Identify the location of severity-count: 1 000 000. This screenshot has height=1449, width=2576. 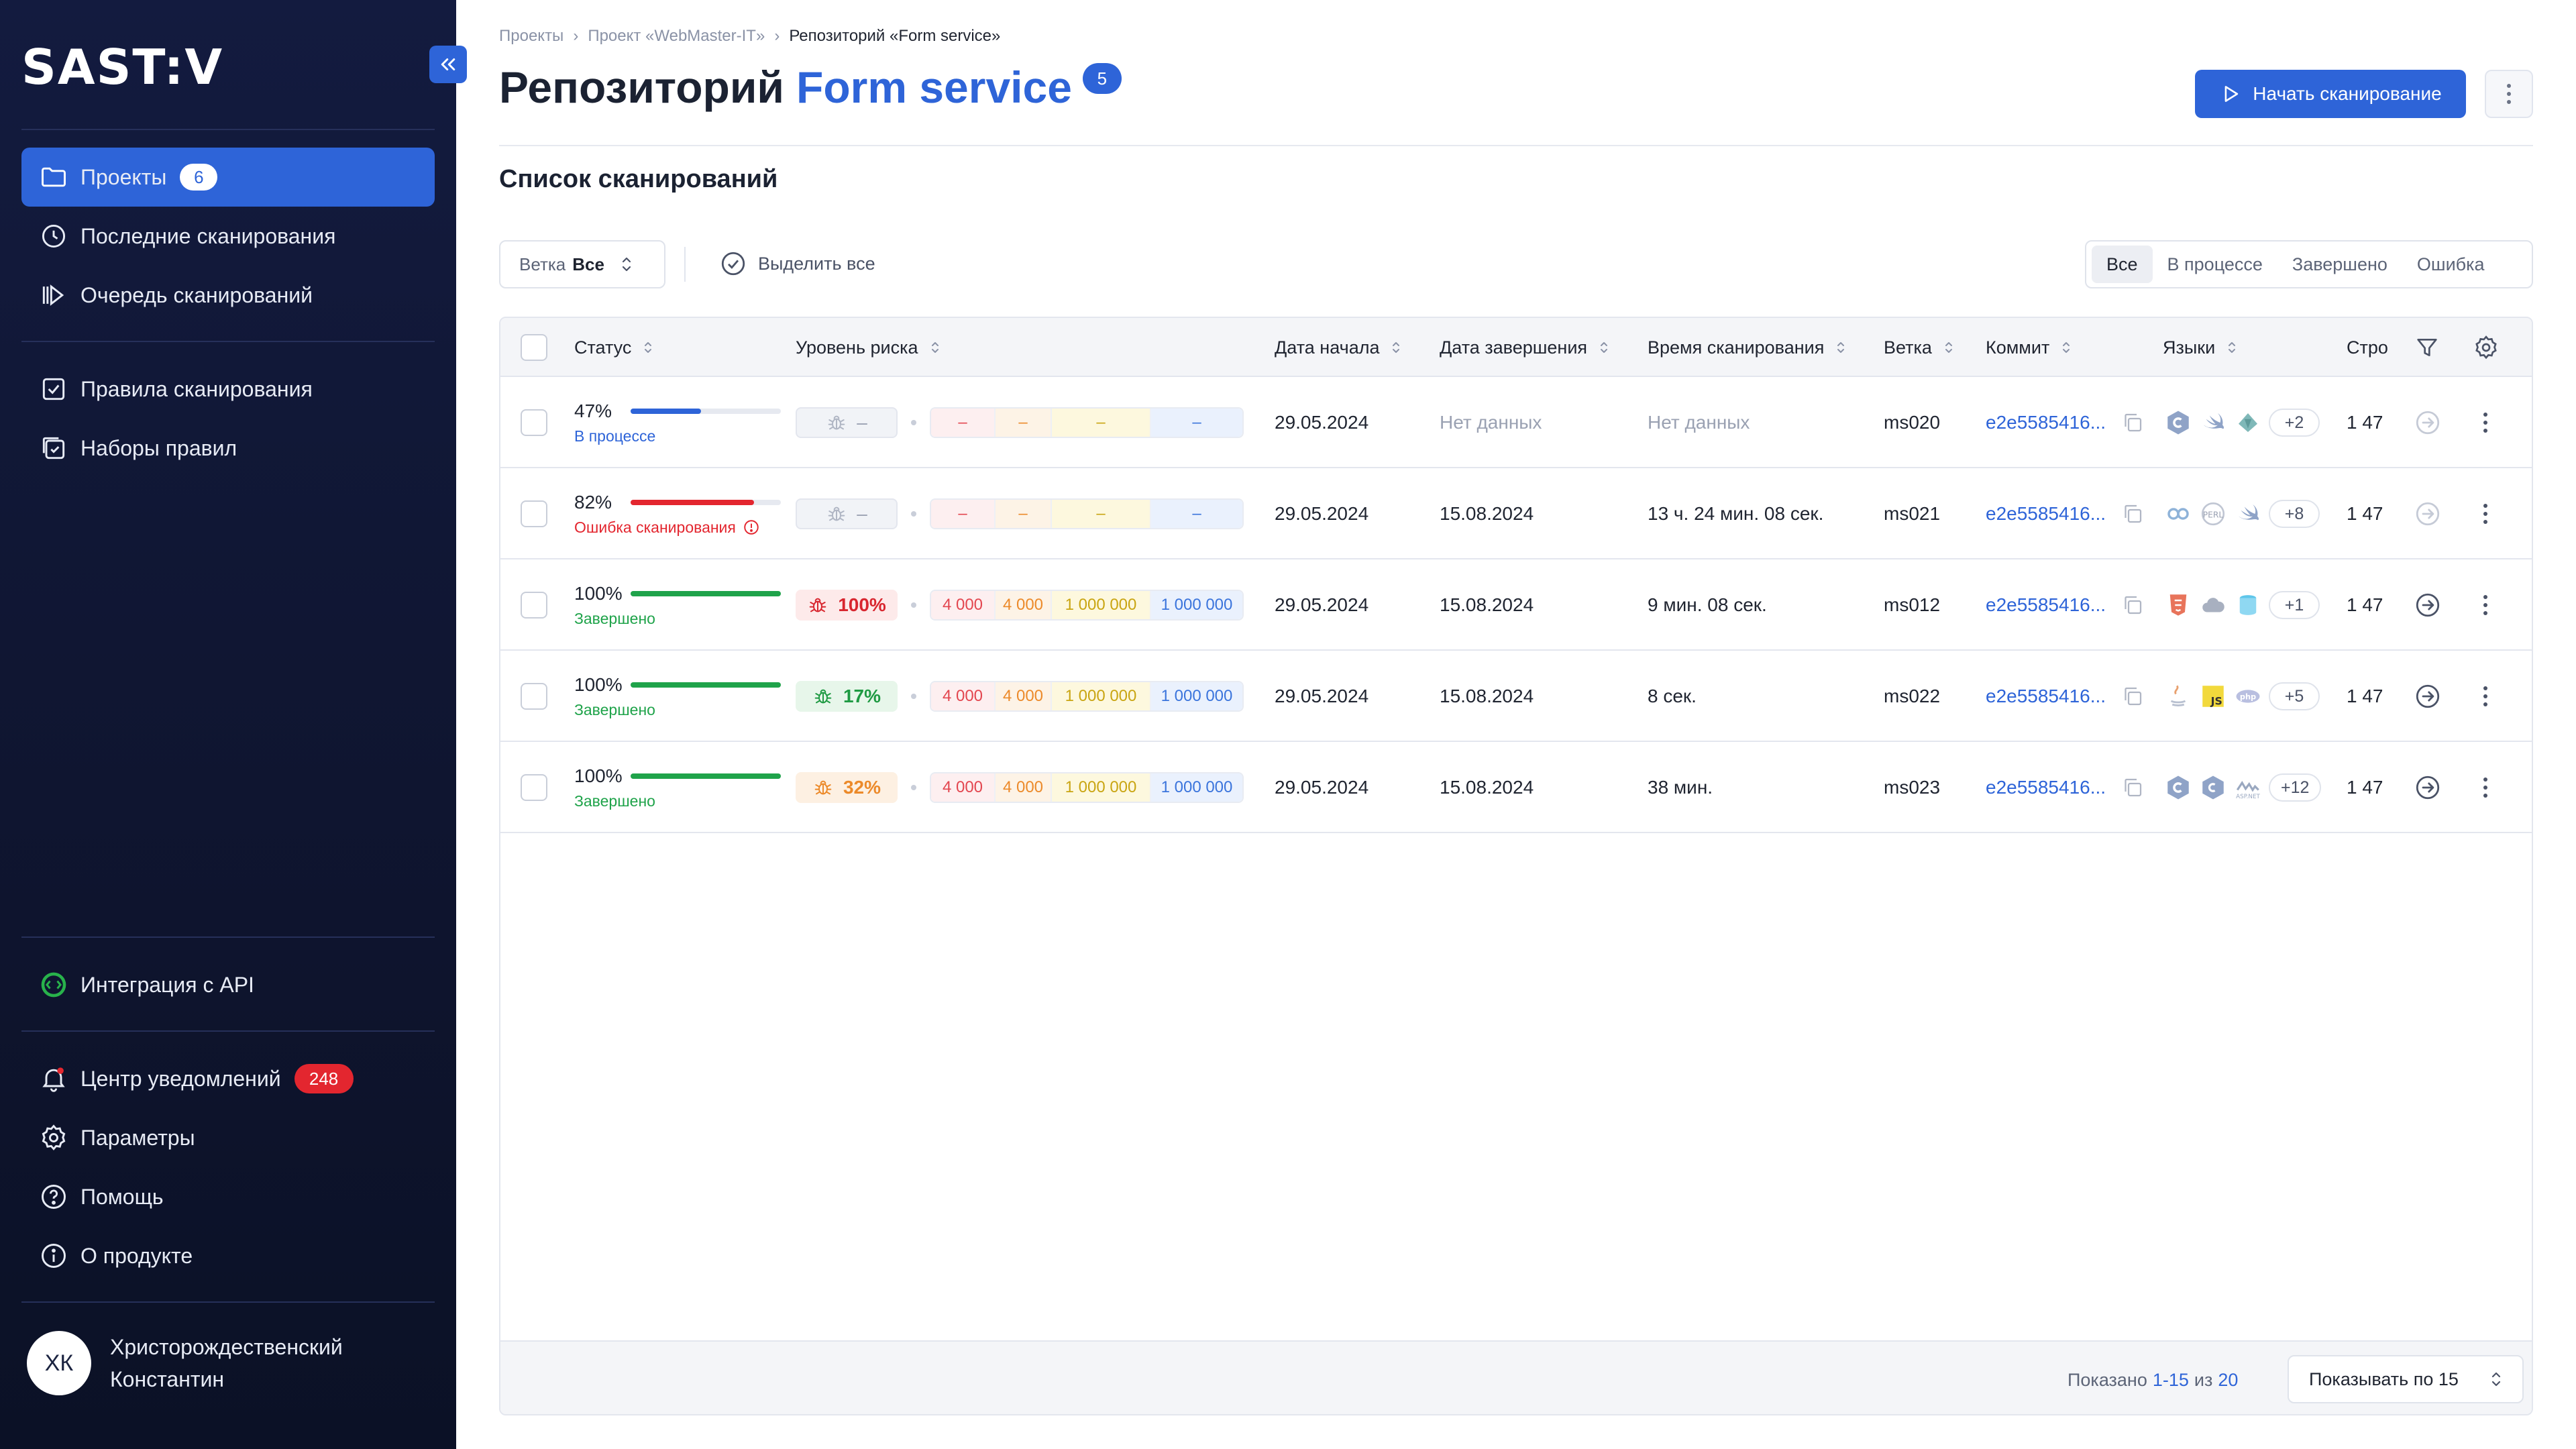
(1196, 696).